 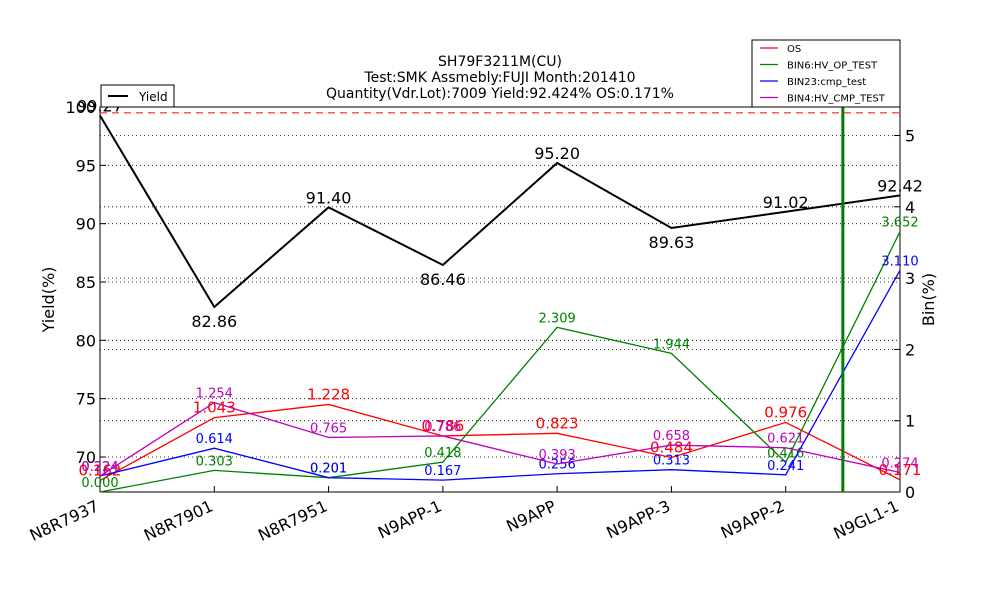 I want to click on x-tick-label: N9GL1-1, so click(x=866, y=519).